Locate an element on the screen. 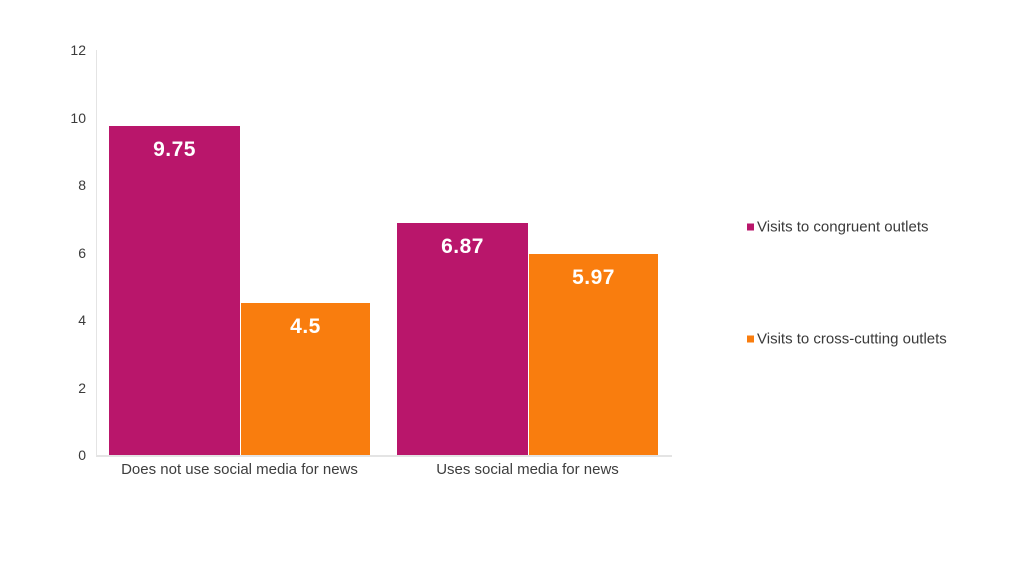  legend-label: Visits to congruent outlets is located at coordinates (843, 226).